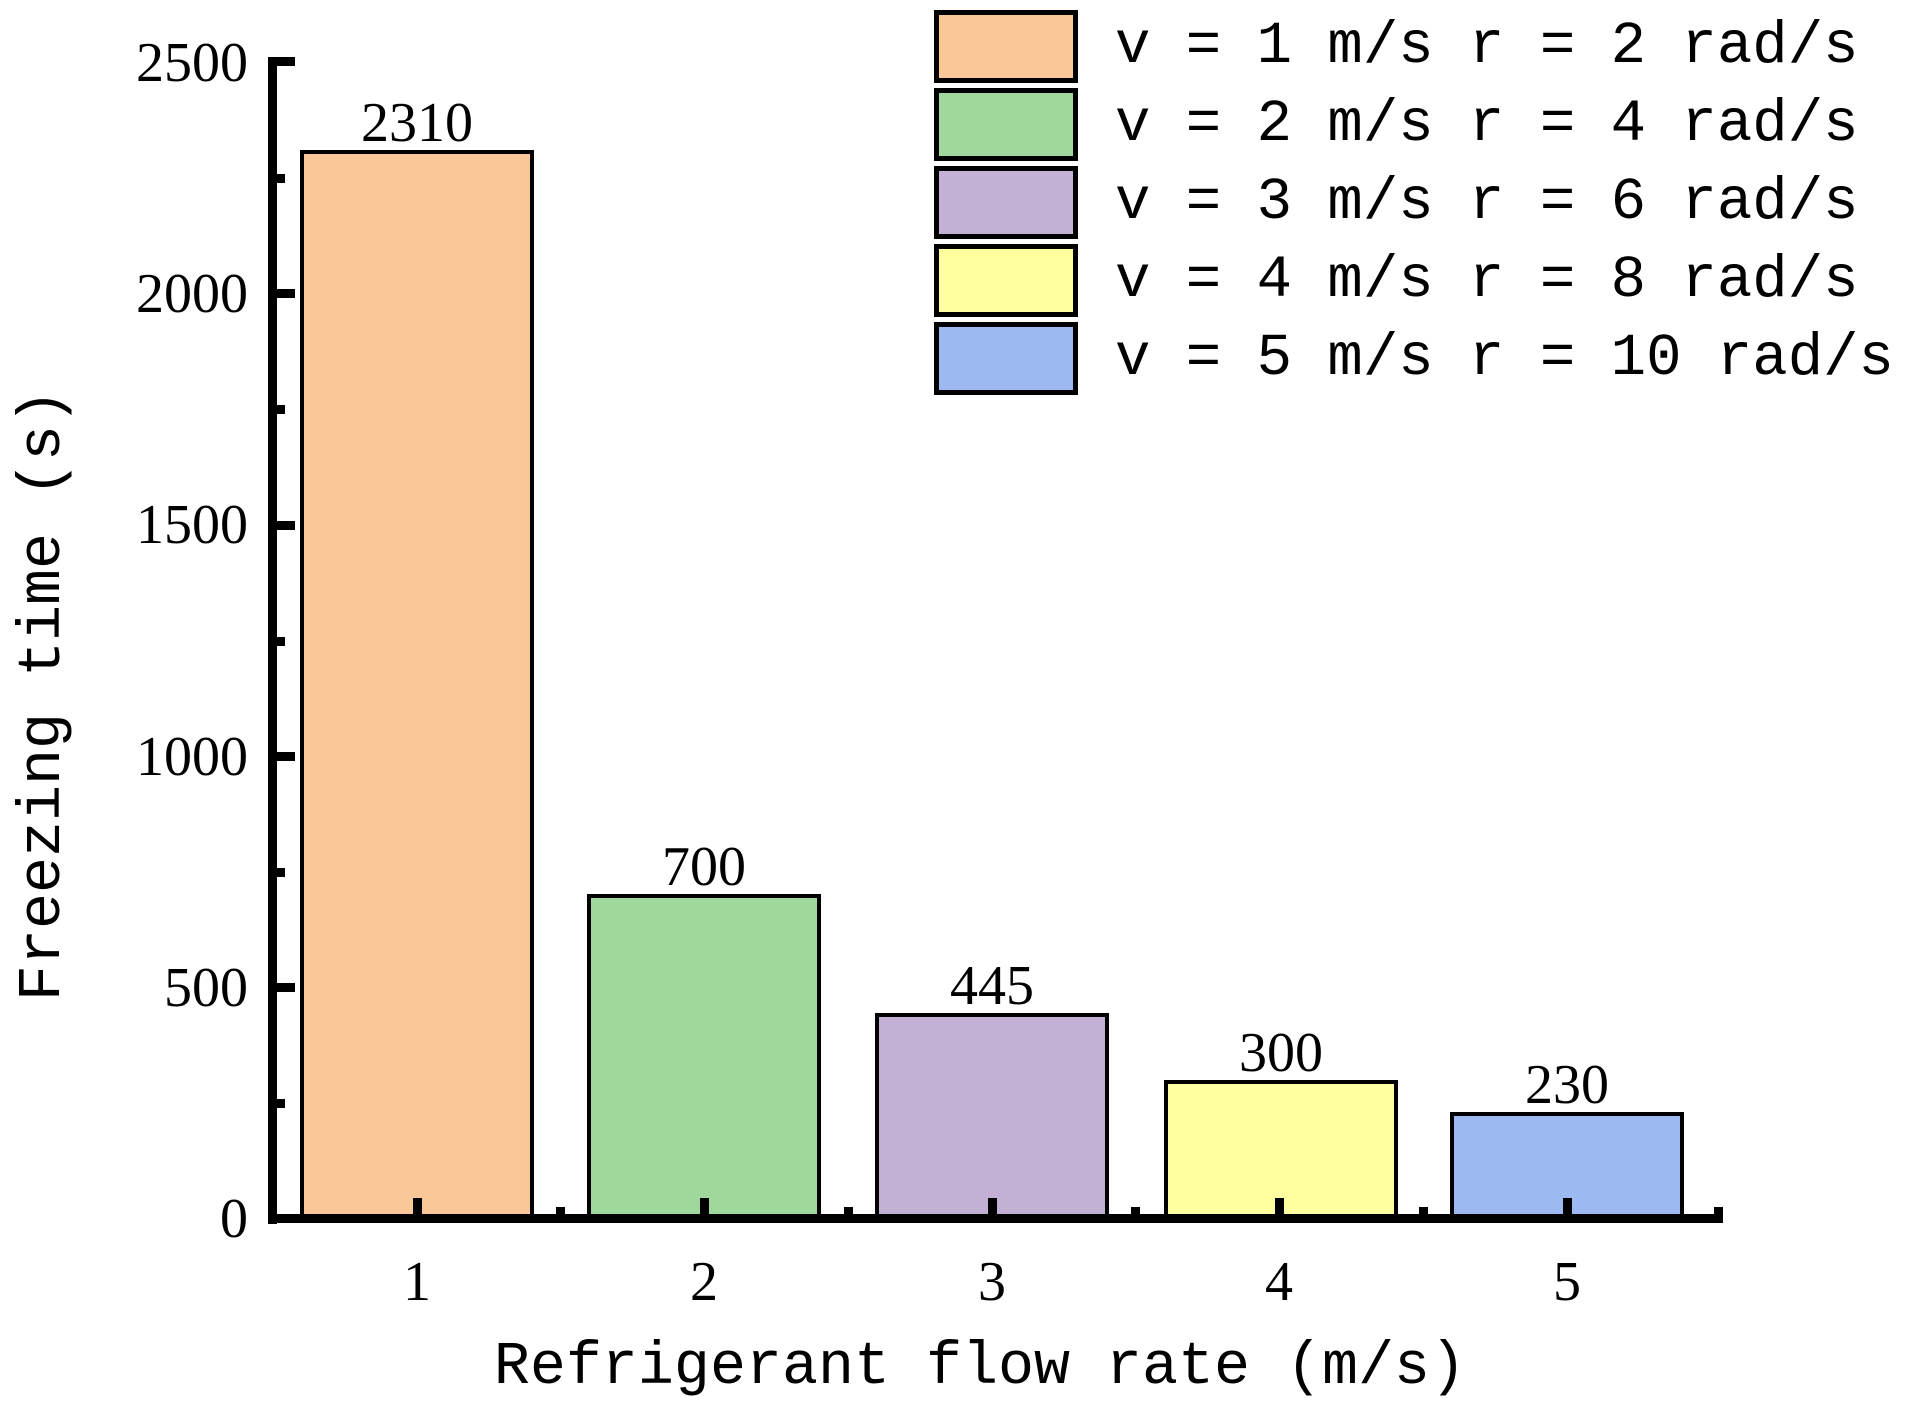  Describe the element at coordinates (995, 1218) in the screenshot. I see `x-axis-line` at that location.